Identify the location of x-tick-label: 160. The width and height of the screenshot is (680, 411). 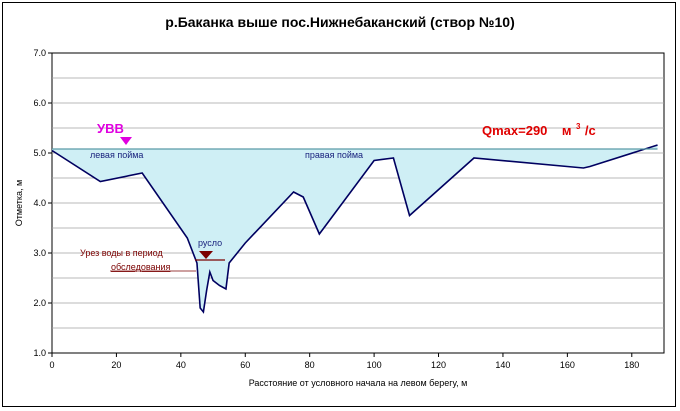
(567, 365).